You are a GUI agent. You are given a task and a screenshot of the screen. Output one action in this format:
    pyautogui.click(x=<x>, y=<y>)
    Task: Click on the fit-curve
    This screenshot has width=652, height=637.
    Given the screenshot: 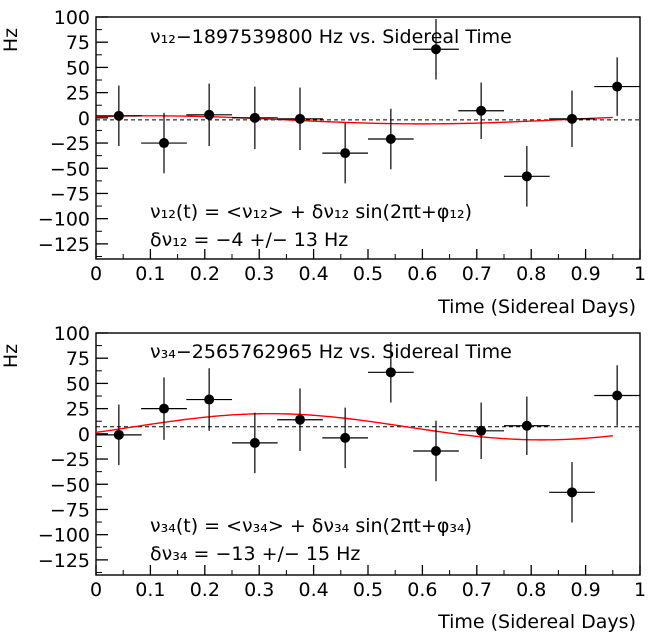 What is the action you would take?
    pyautogui.click(x=354, y=120)
    